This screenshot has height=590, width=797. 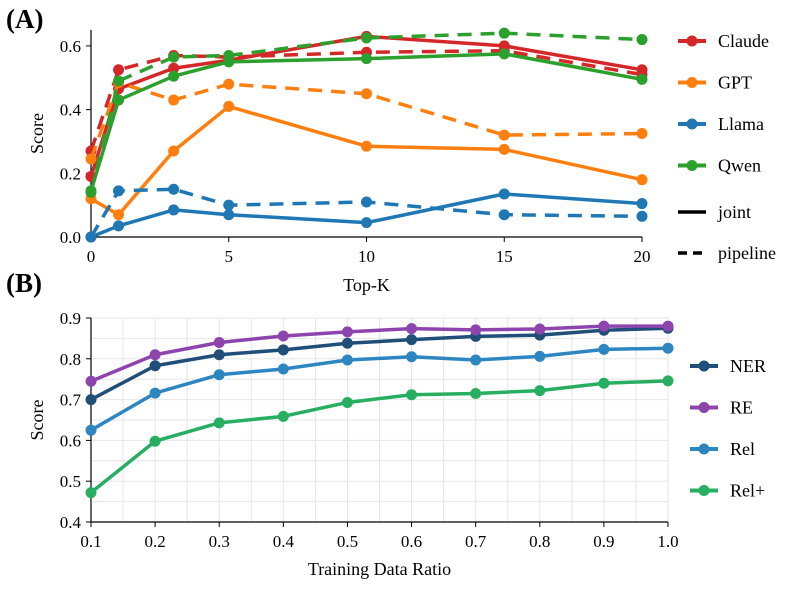 I want to click on panel-a-ytick-label: 0.0, so click(x=70, y=237).